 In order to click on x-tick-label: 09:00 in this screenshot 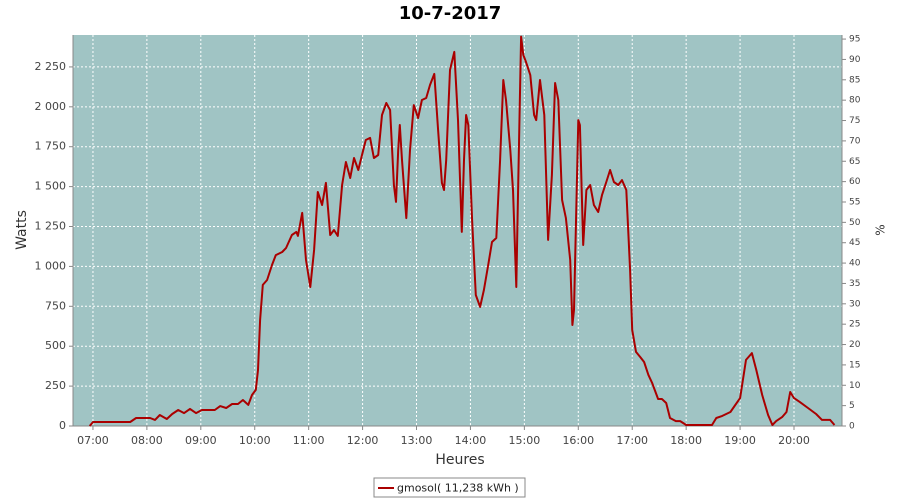, I will do `click(201, 440)`.